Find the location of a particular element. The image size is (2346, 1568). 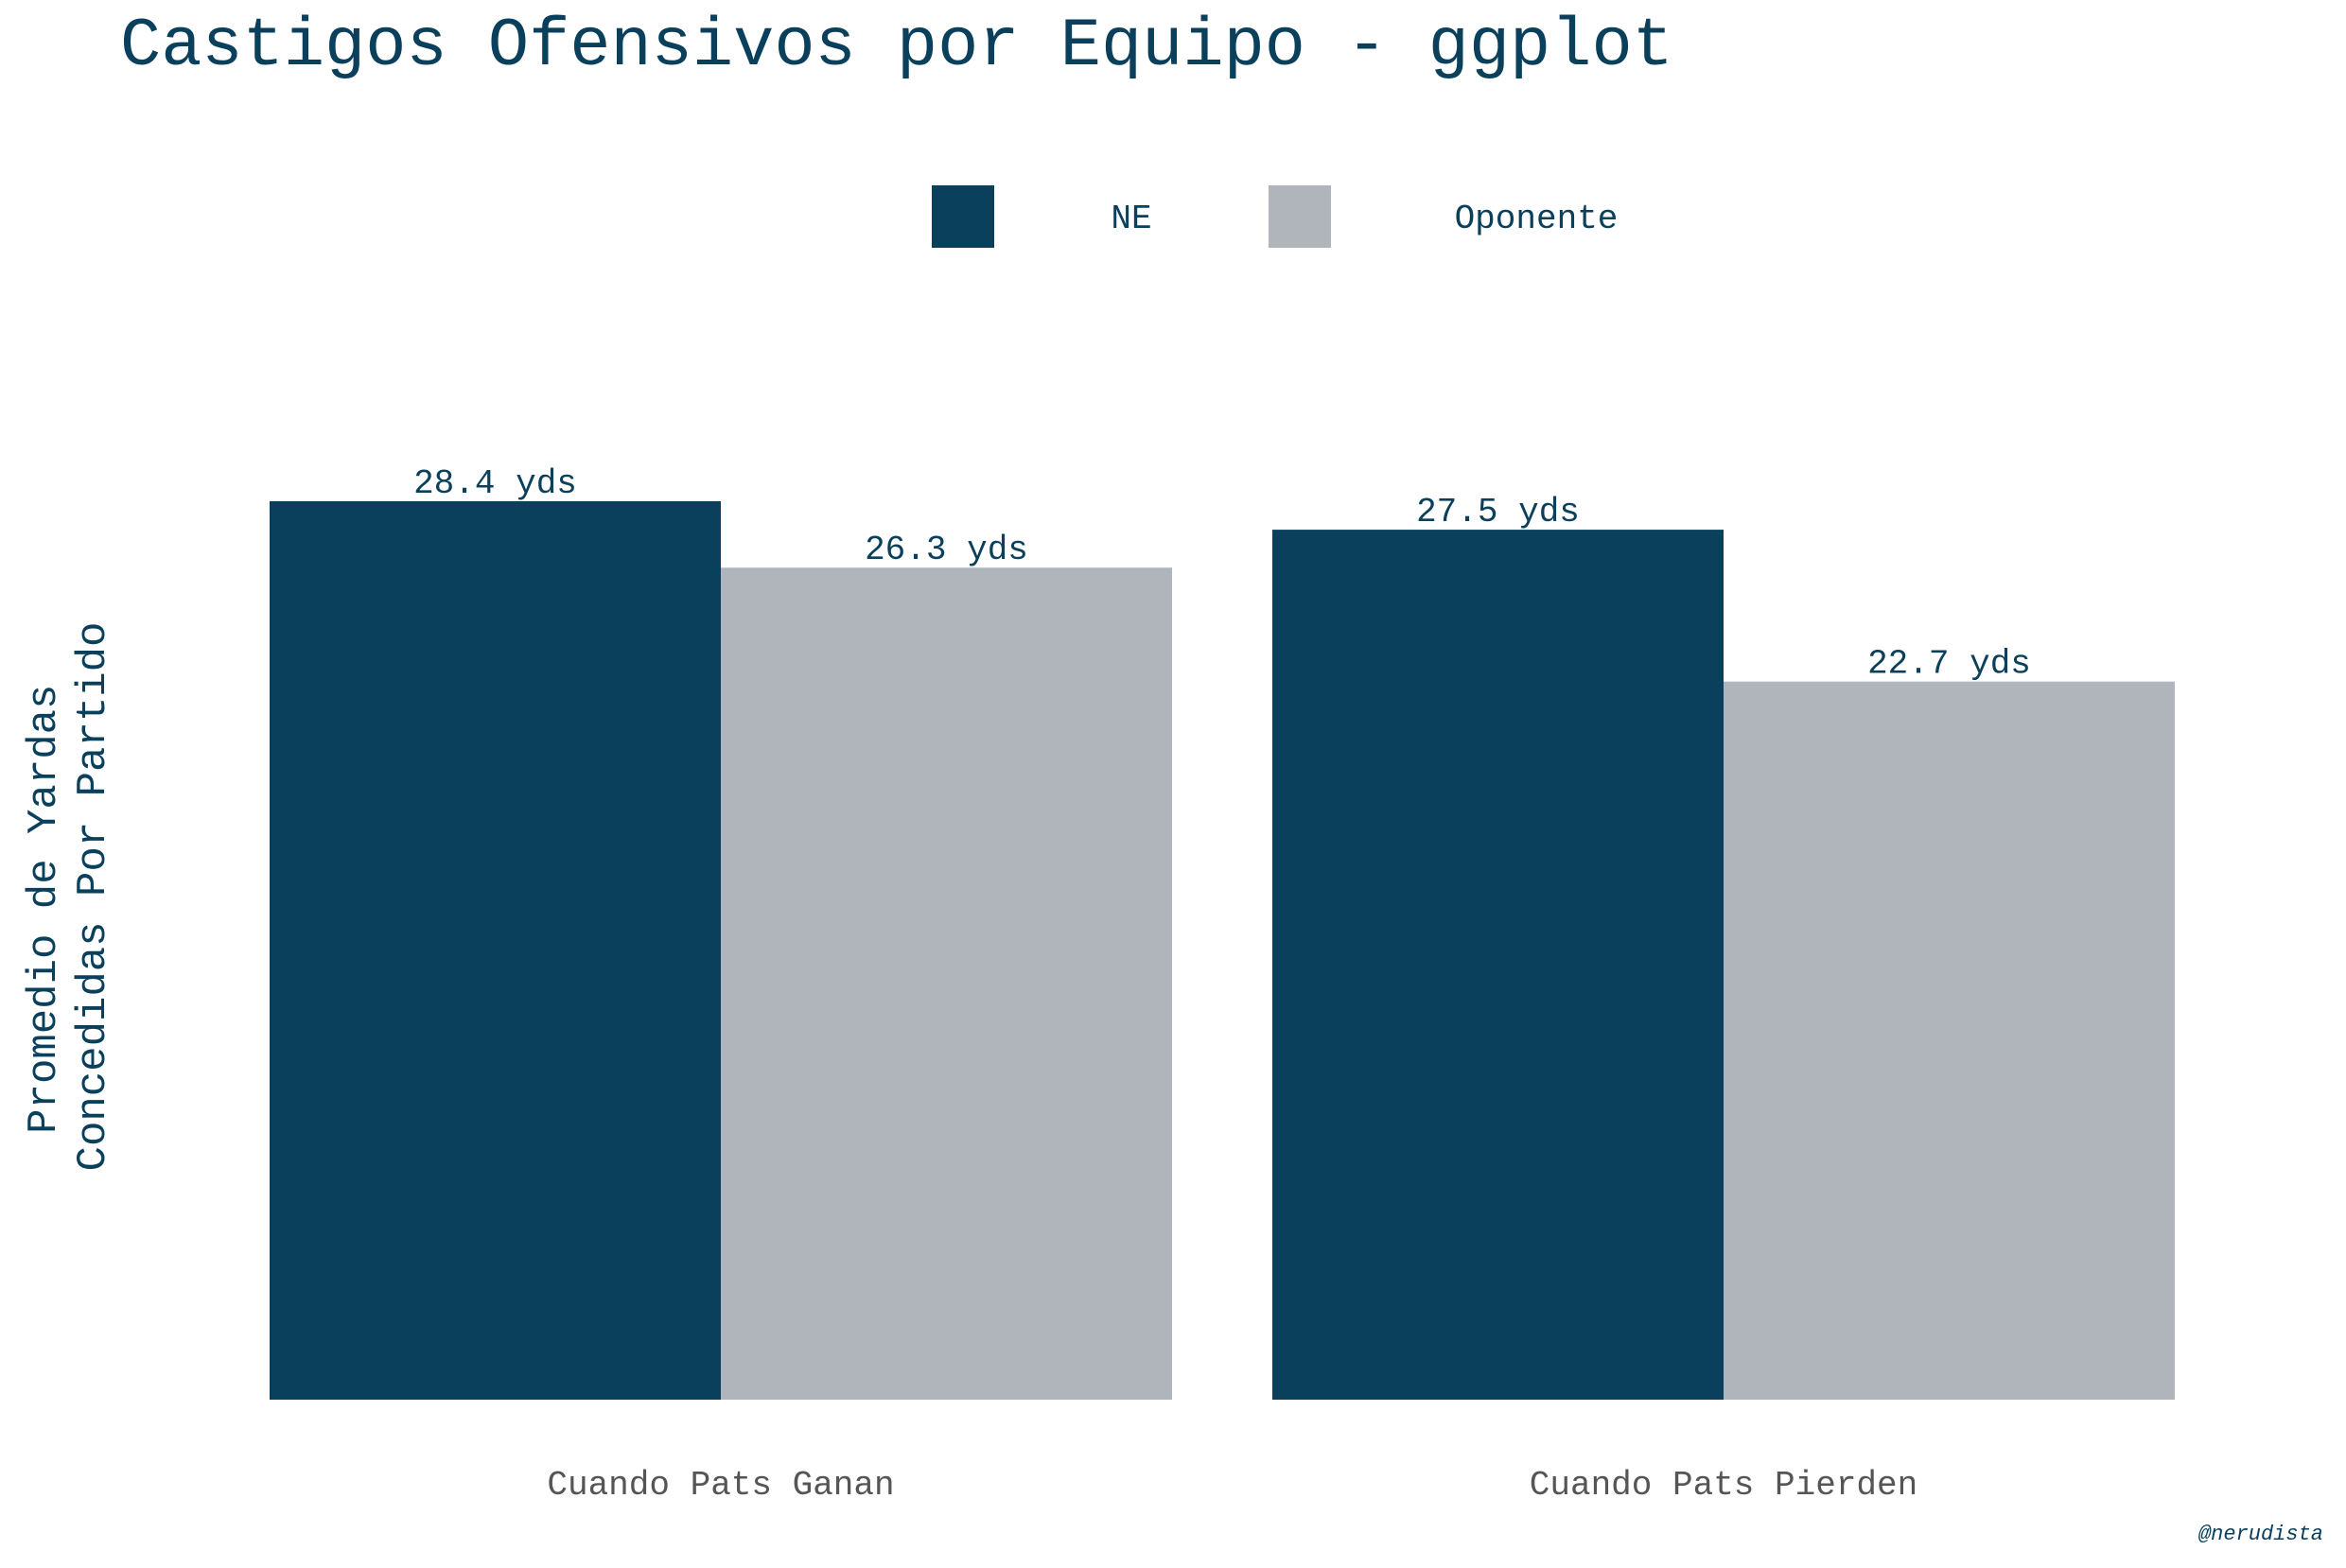

value-label-ne-cuando-pats-ganan: 28.4 yds is located at coordinates (495, 483).